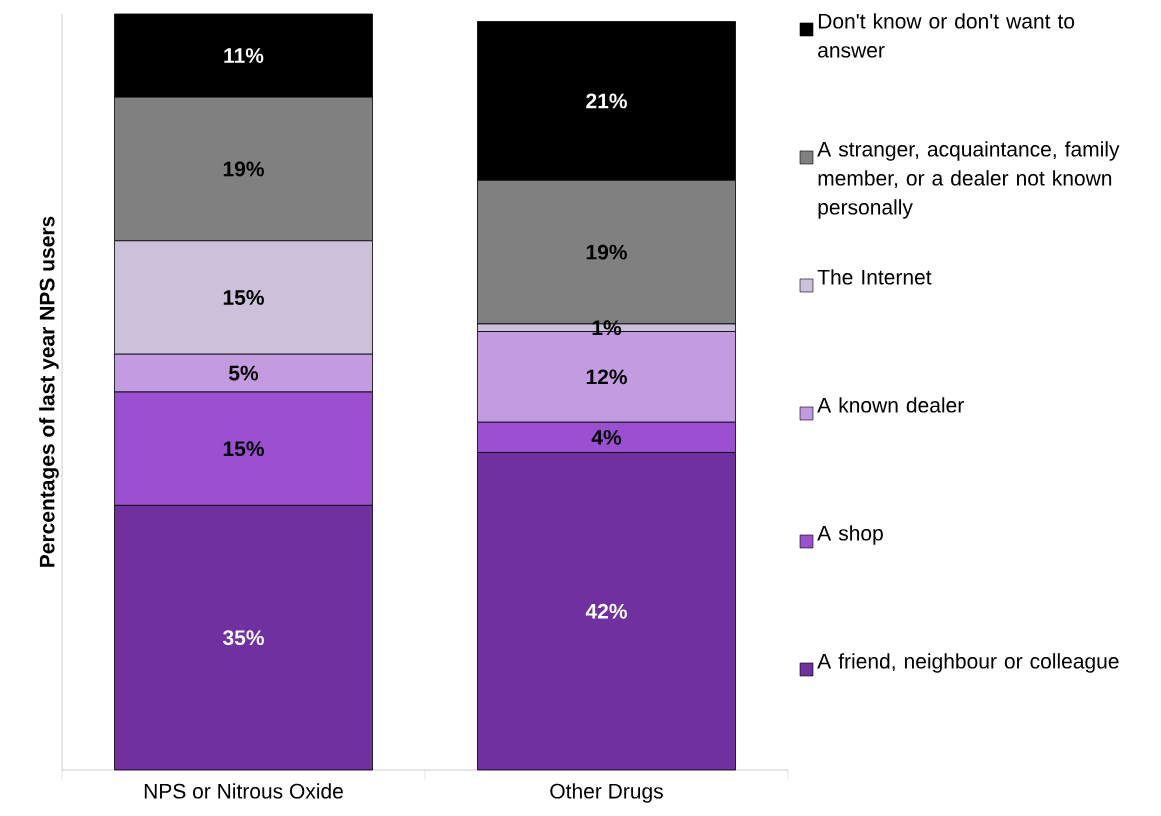 This screenshot has height=816, width=1161. Describe the element at coordinates (850, 535) in the screenshot. I see `legend-label: A shop` at that location.